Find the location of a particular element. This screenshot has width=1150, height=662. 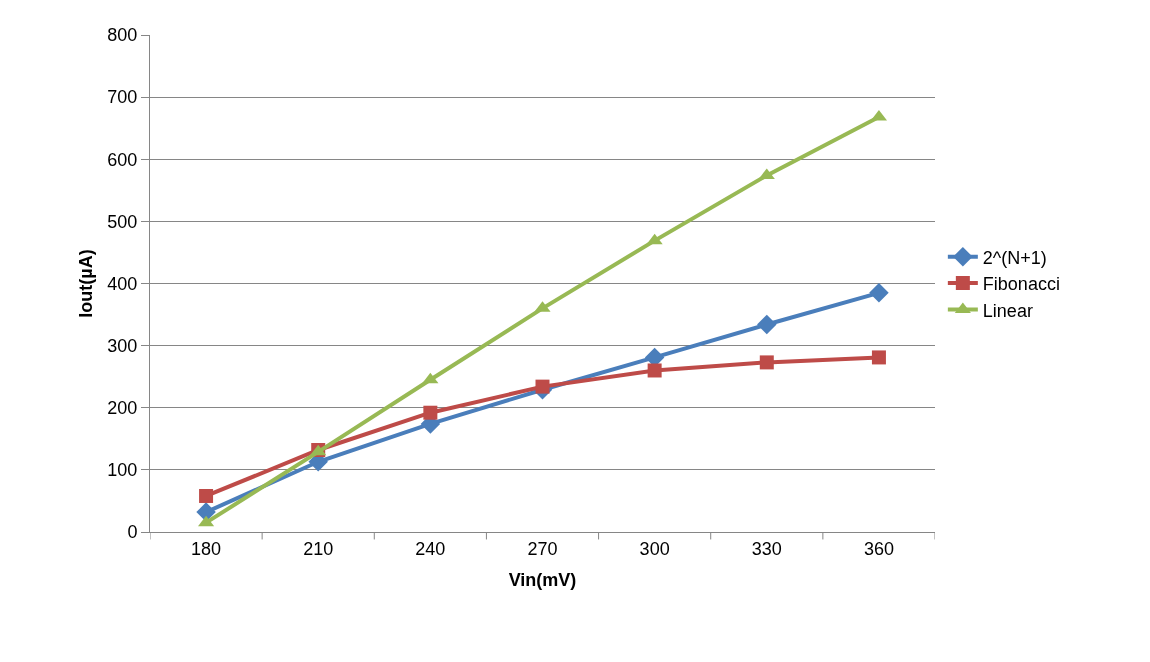

y-tick-label: 500 is located at coordinates (122, 221).